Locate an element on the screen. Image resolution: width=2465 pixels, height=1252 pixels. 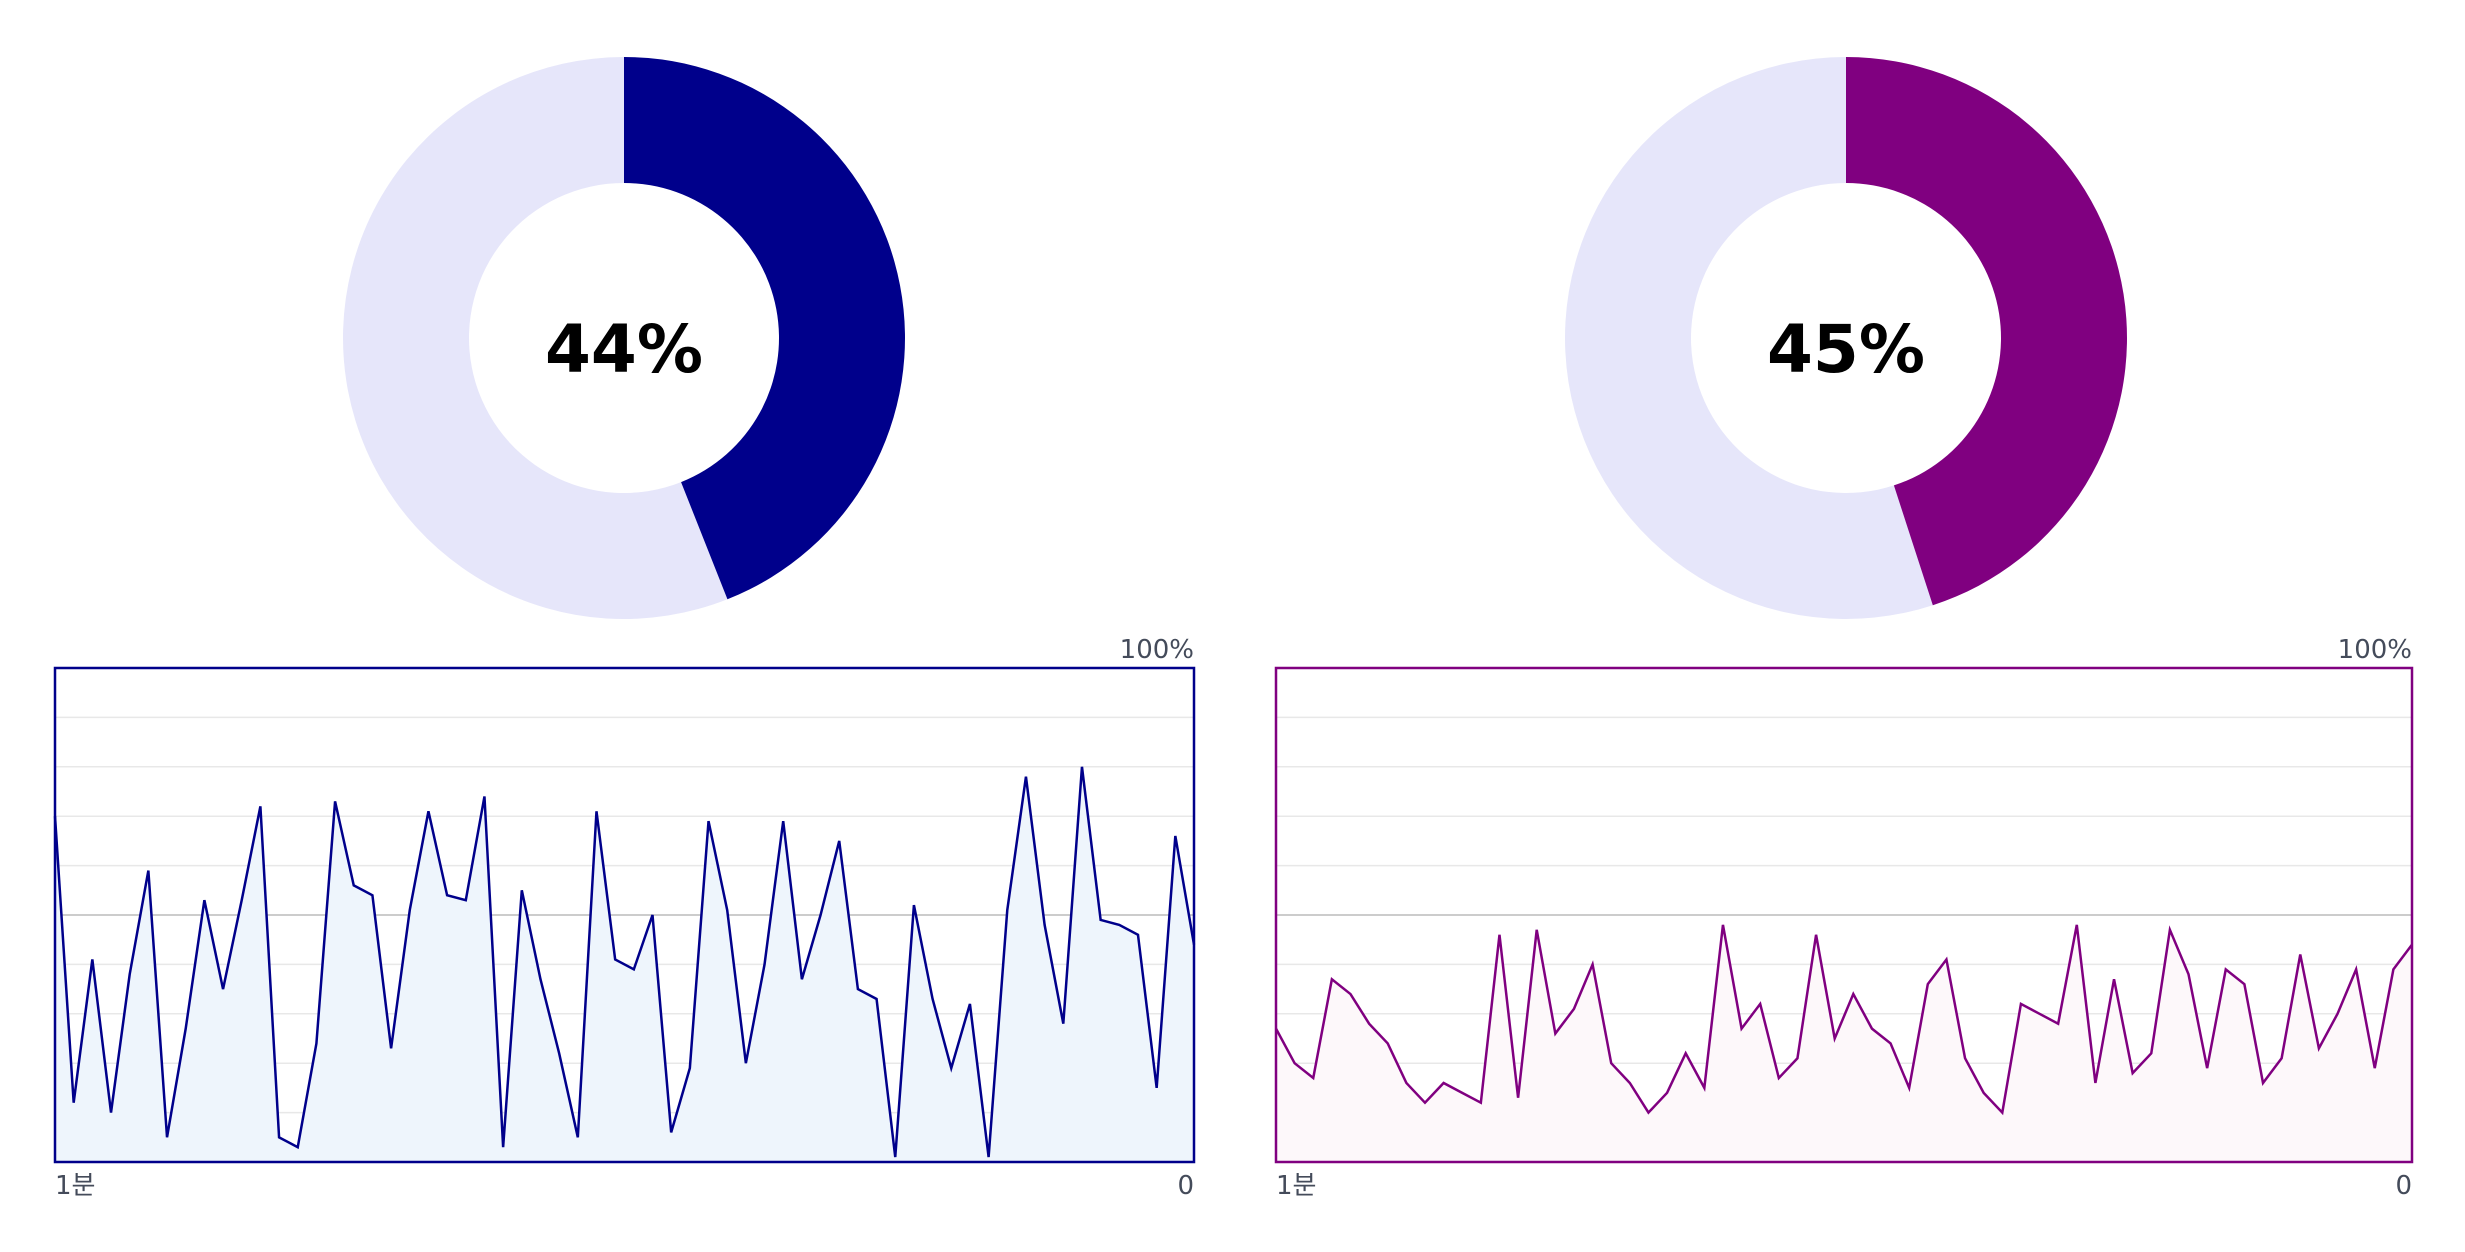
x-end-label-2: 0 is located at coordinates (2403, 1186).